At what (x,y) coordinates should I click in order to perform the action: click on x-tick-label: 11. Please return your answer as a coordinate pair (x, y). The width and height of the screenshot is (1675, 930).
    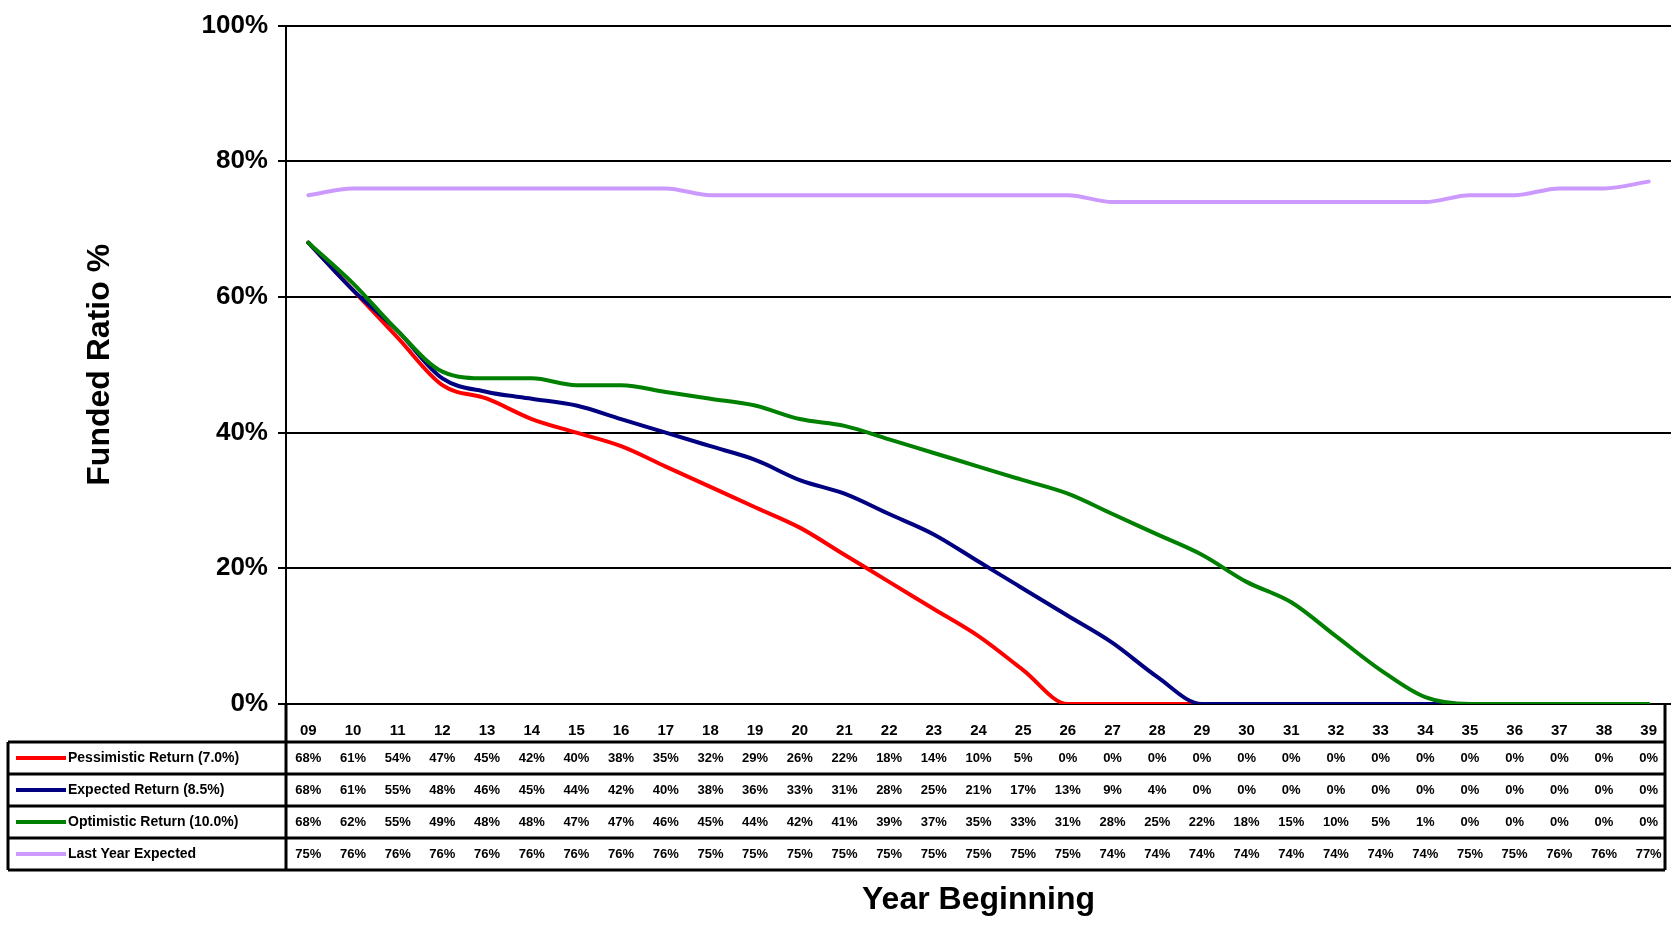
    Looking at the image, I should click on (397, 730).